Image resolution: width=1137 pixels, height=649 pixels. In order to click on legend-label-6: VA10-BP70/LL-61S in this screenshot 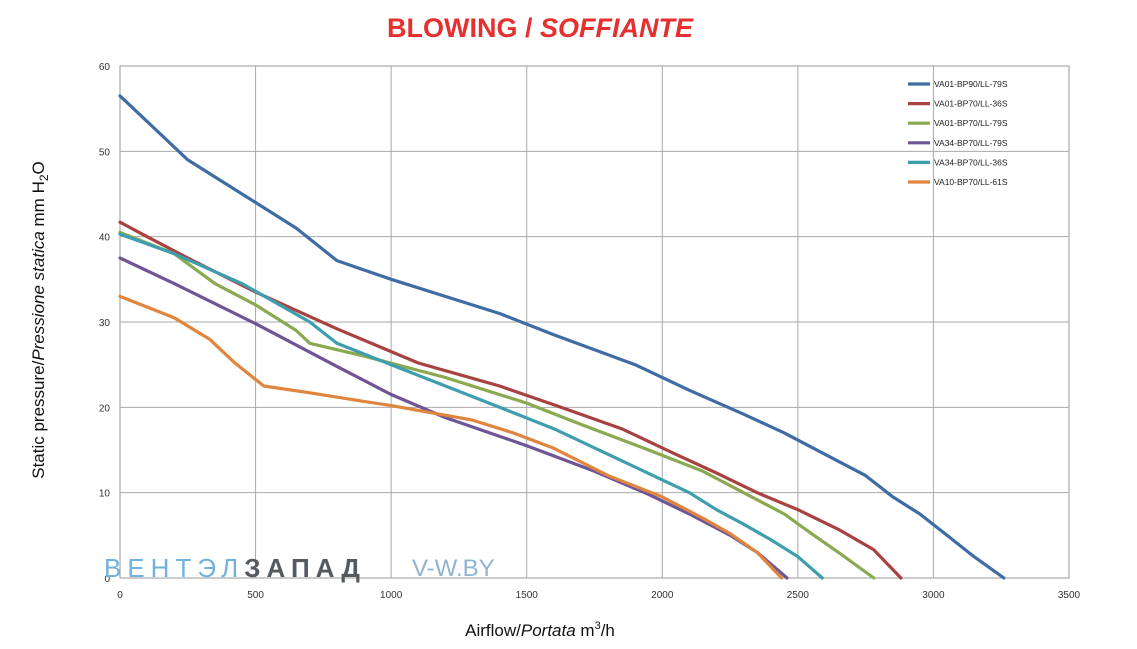, I will do `click(971, 182)`.